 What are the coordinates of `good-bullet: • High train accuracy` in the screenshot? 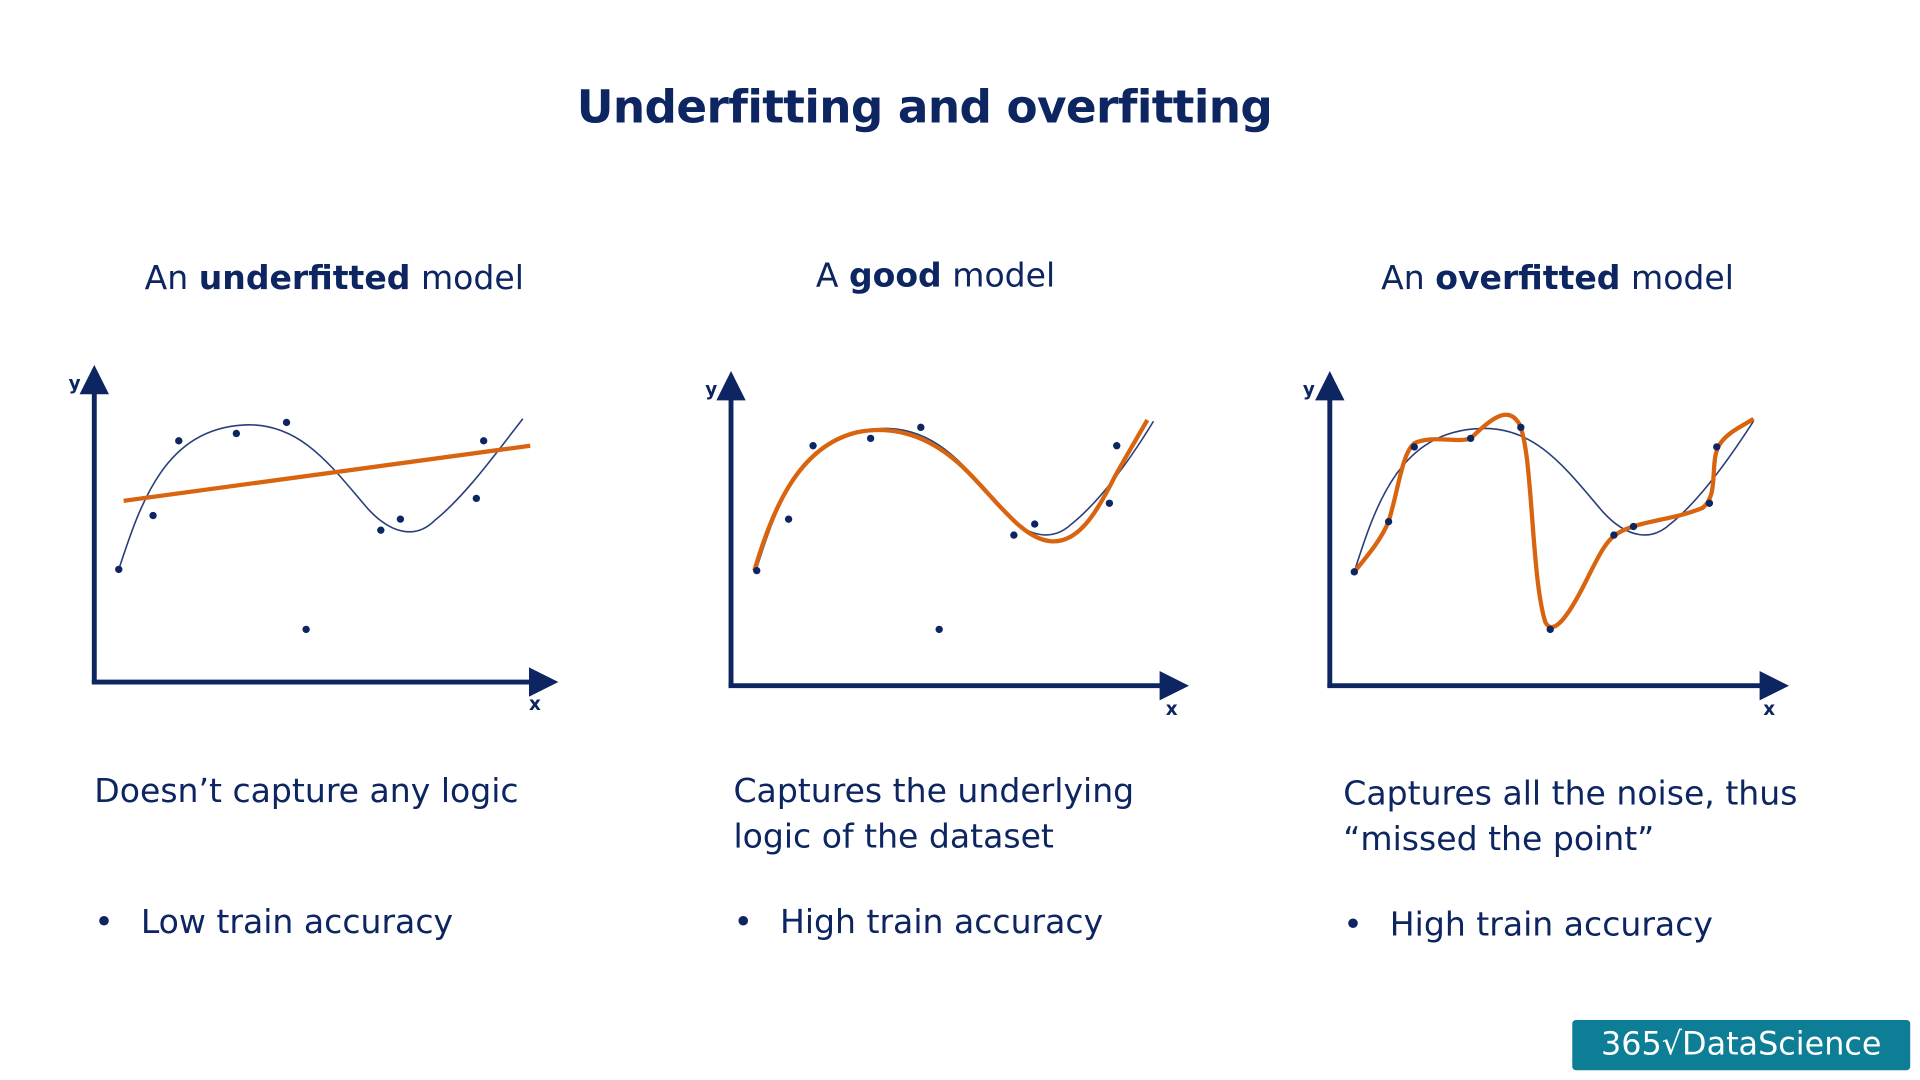 It's located at (918, 923).